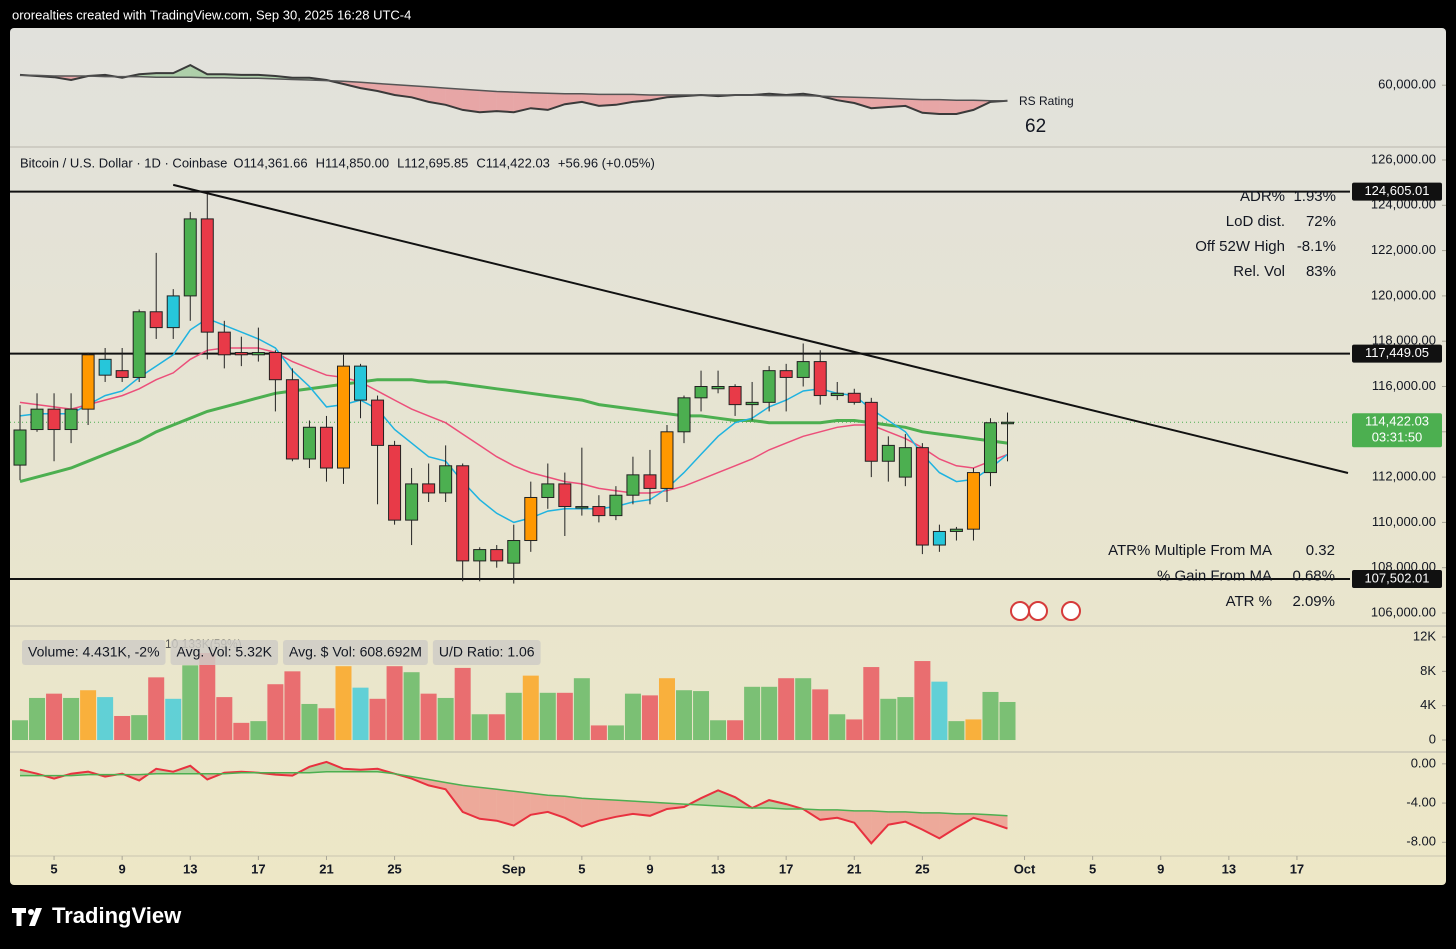 The width and height of the screenshot is (1456, 949). I want to click on rs-rating: 62, so click(1035, 126).